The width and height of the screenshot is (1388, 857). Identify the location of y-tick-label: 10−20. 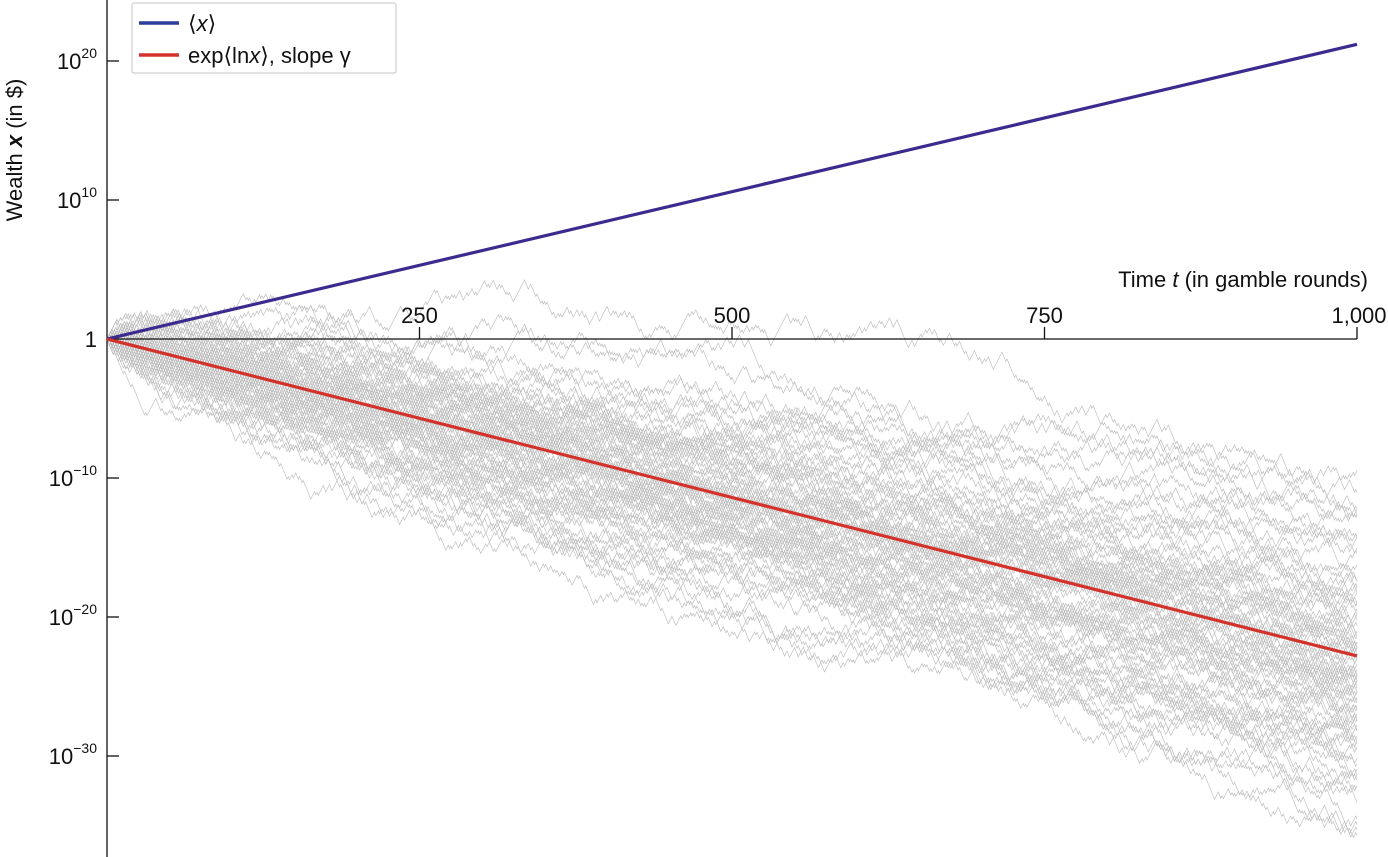
(73, 615).